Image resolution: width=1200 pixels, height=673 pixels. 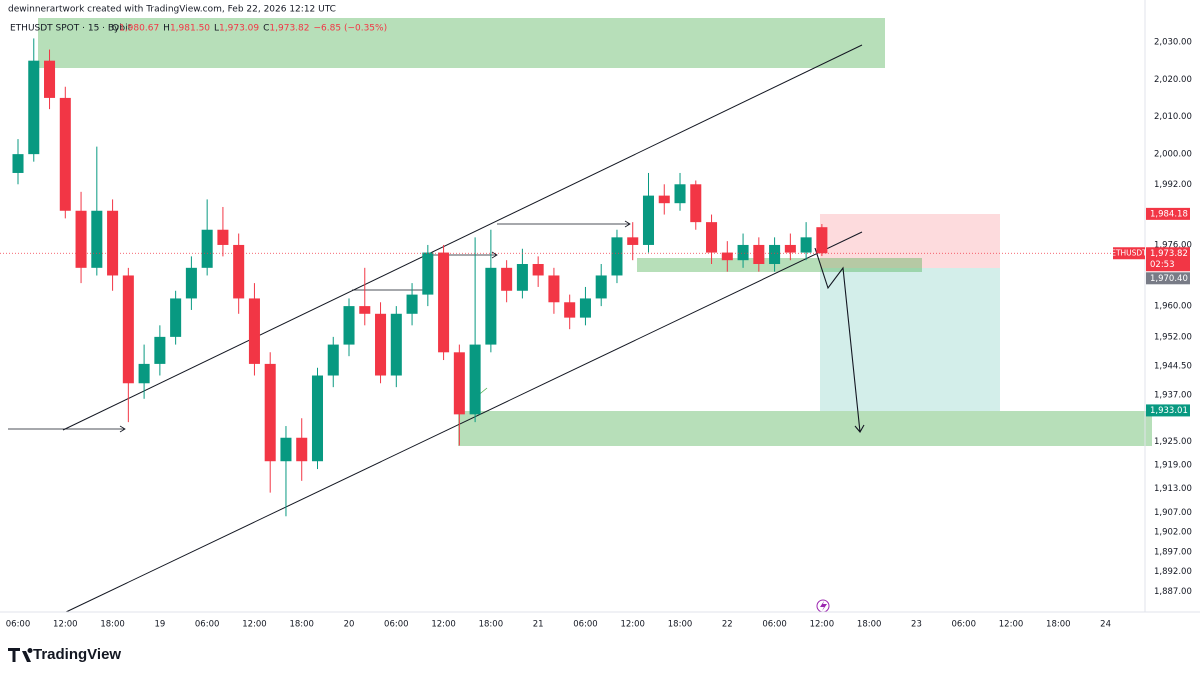 What do you see at coordinates (916, 625) in the screenshot?
I see `x-tick-label: 23` at bounding box center [916, 625].